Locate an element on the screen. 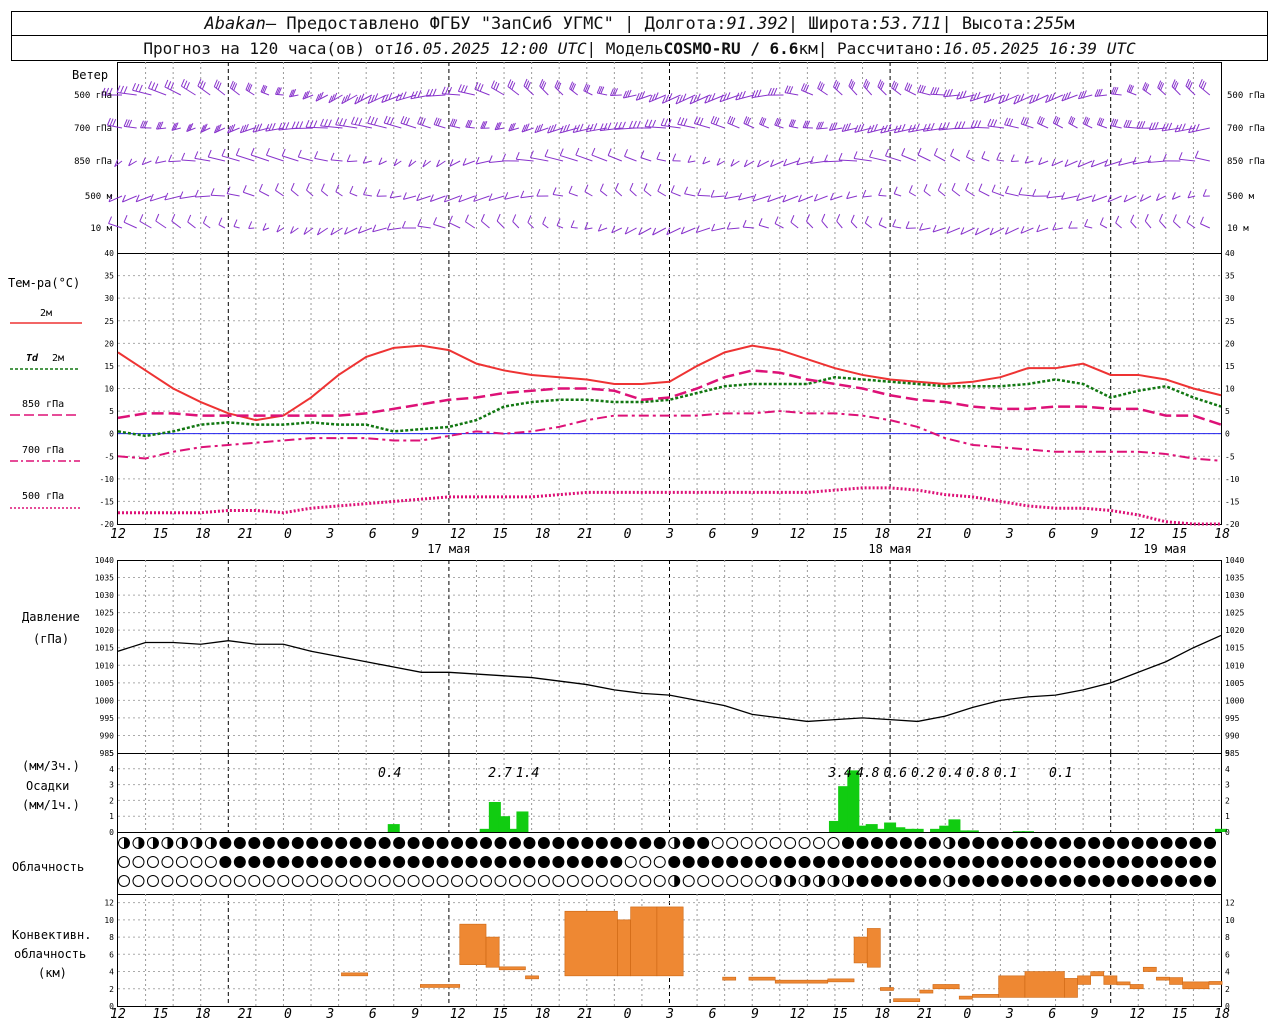  time-tick-label: 3 is located at coordinates (1009, 534).